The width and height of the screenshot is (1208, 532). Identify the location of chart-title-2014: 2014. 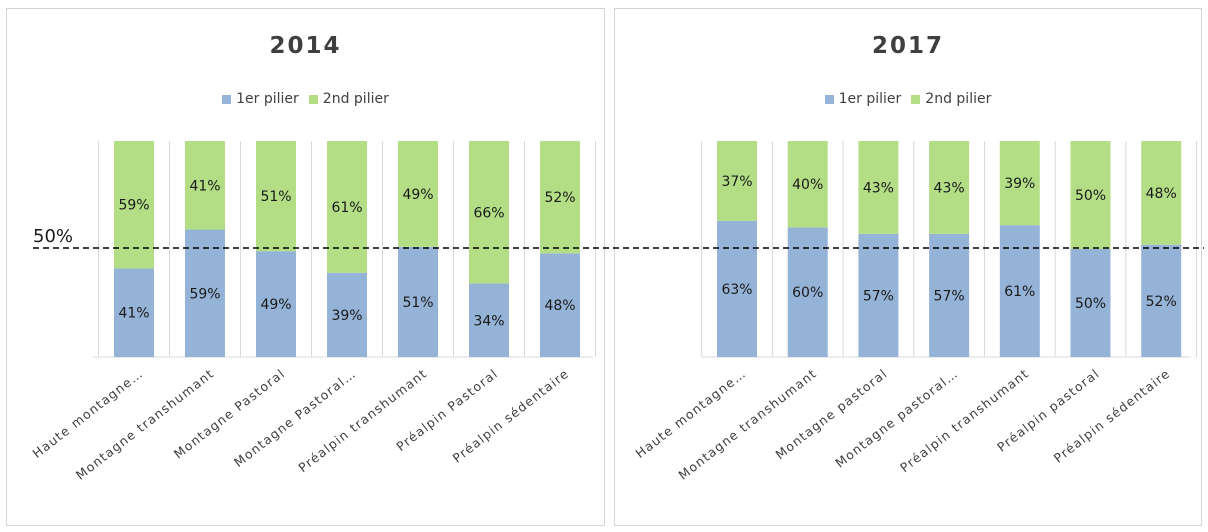
(305, 46).